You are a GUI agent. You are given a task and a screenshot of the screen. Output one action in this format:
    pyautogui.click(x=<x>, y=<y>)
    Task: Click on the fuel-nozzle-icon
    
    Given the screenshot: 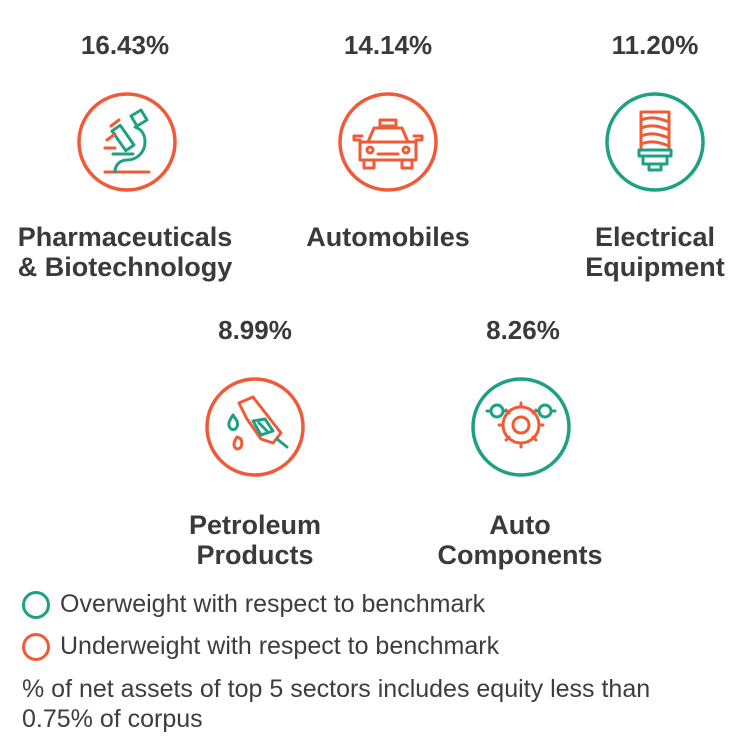 What is the action you would take?
    pyautogui.click(x=255, y=427)
    